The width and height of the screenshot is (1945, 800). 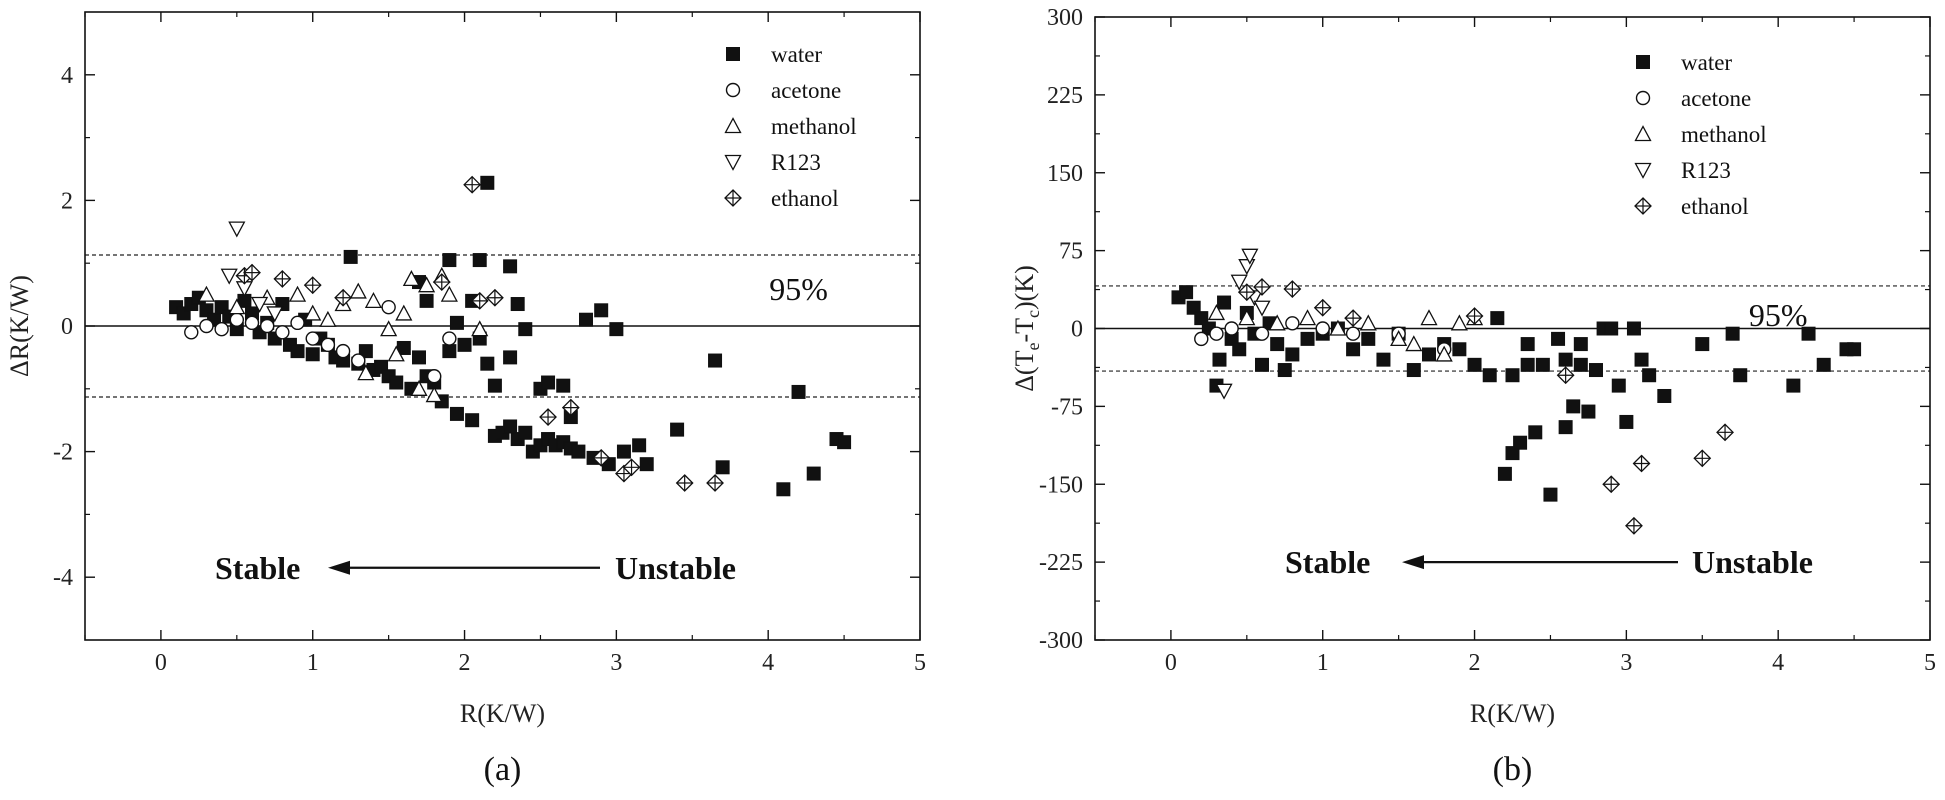 What do you see at coordinates (19, 326) in the screenshot?
I see `y-axis-label: ΔR(K/W)` at bounding box center [19, 326].